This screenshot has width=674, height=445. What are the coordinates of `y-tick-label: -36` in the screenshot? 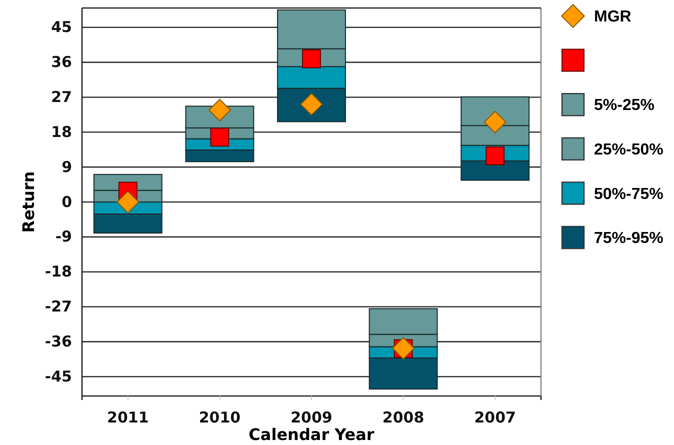 It's located at (58, 341).